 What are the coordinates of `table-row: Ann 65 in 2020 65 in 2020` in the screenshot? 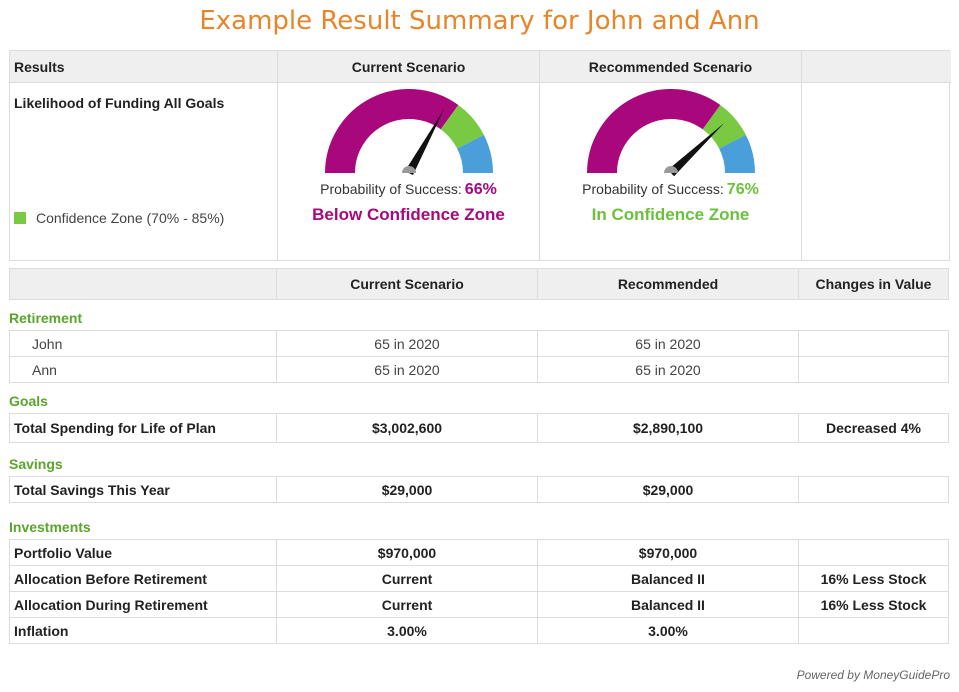 It's located at (479, 369).